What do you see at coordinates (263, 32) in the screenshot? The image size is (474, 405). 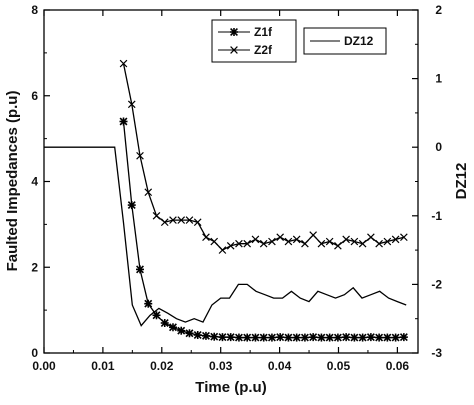 I see `legend-label-z1f: Z1f` at bounding box center [263, 32].